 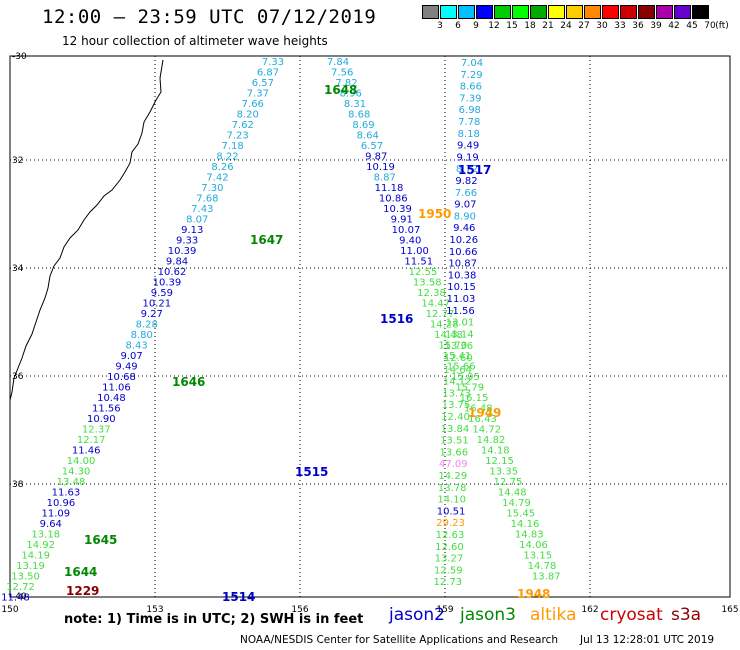 I want to click on track-value-a: 10.21, so click(x=157, y=304).